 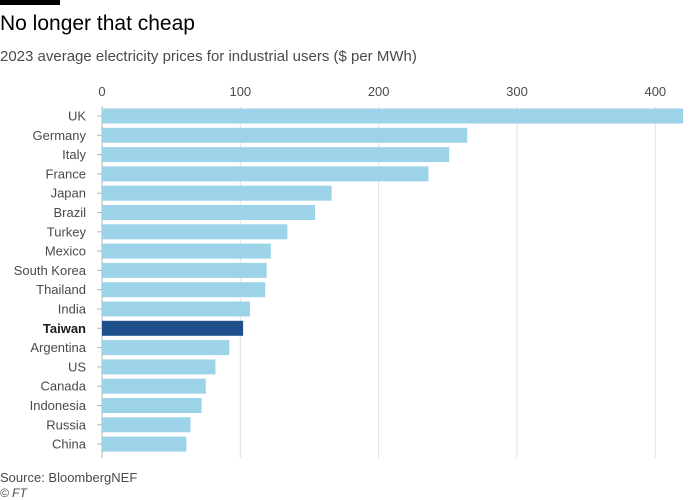 What do you see at coordinates (276, 155) in the screenshot?
I see `bar-italy` at bounding box center [276, 155].